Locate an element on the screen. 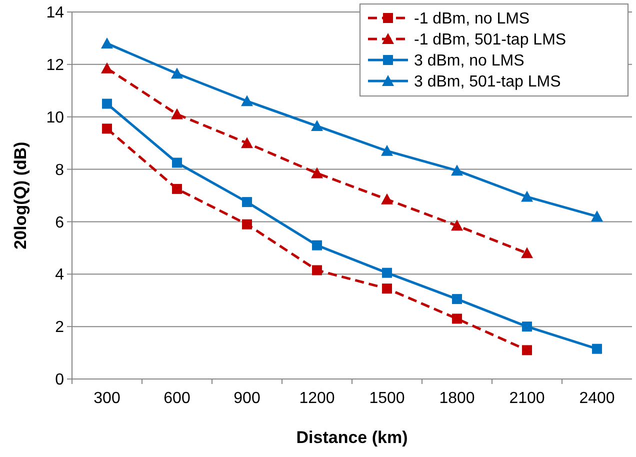  y-tick-label: 10 is located at coordinates (55, 117).